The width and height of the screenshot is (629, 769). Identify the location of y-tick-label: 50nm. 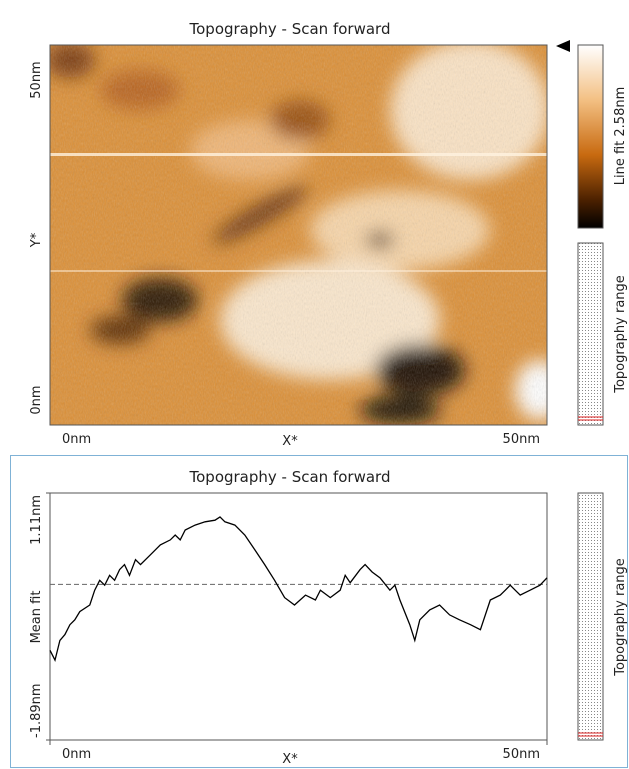
(36, 79).